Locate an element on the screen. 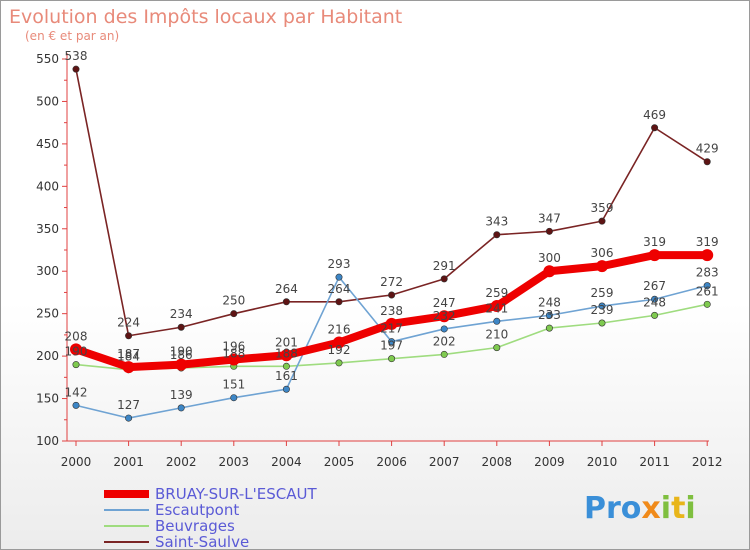 Image resolution: width=750 pixels, height=550 pixels. data-label: 208 is located at coordinates (76, 336).